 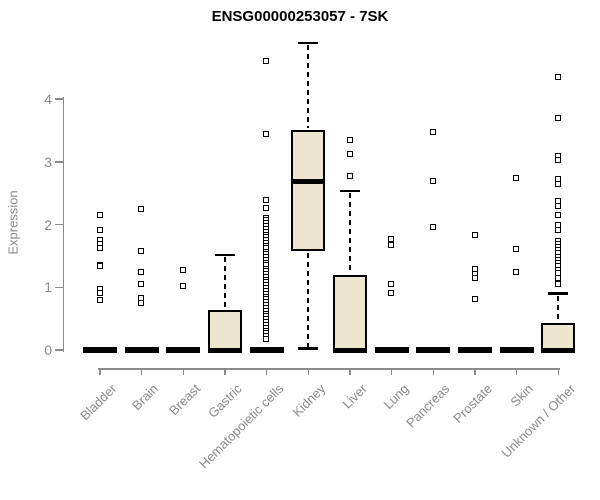 What do you see at coordinates (472, 403) in the screenshot?
I see `x-category-label: Prostate` at bounding box center [472, 403].